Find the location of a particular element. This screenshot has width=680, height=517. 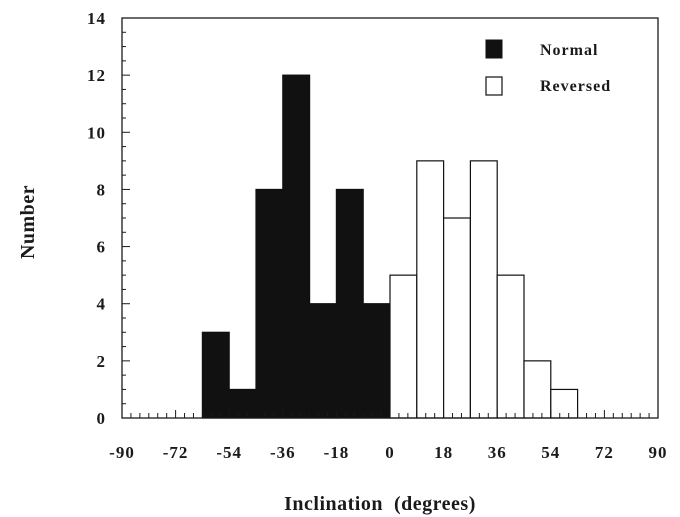

legend-swatch-normal is located at coordinates (494, 49).